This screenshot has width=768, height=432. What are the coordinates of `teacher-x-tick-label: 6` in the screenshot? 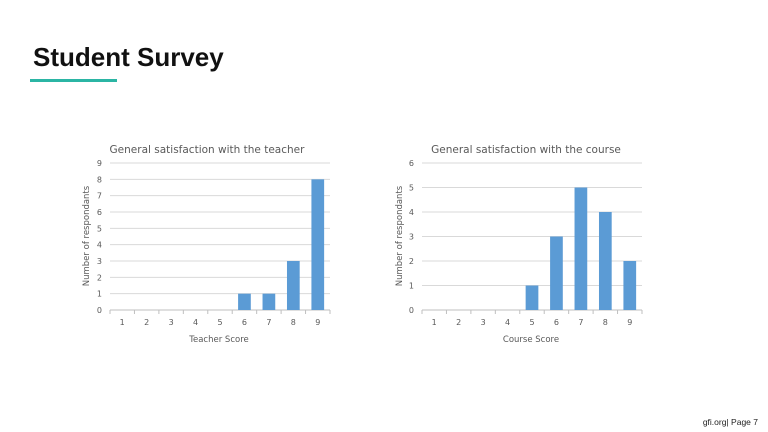 It's located at (244, 322).